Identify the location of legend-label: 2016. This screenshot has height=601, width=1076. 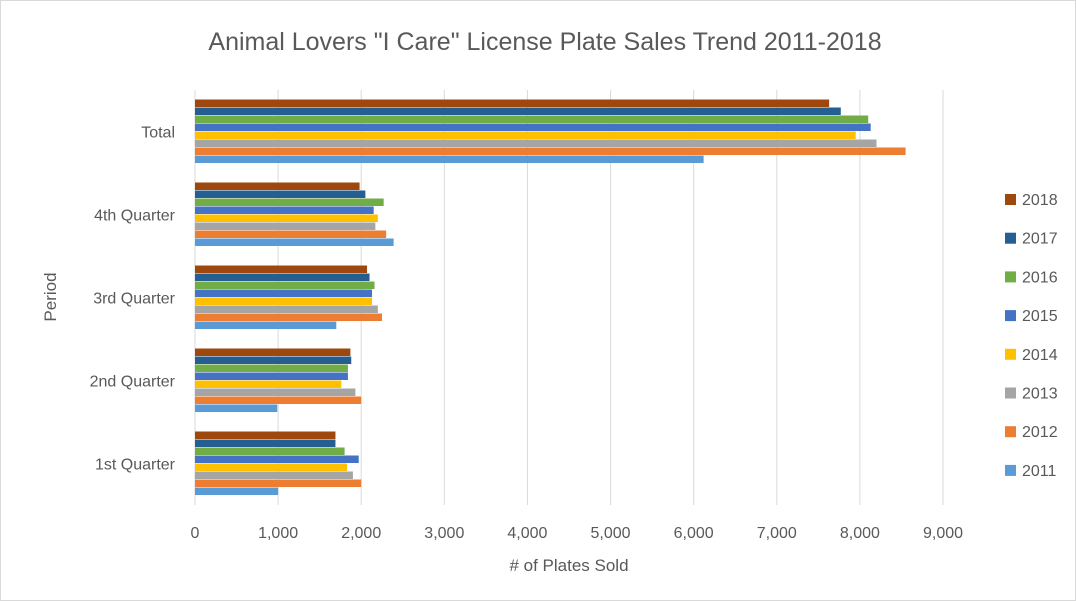
(1040, 277).